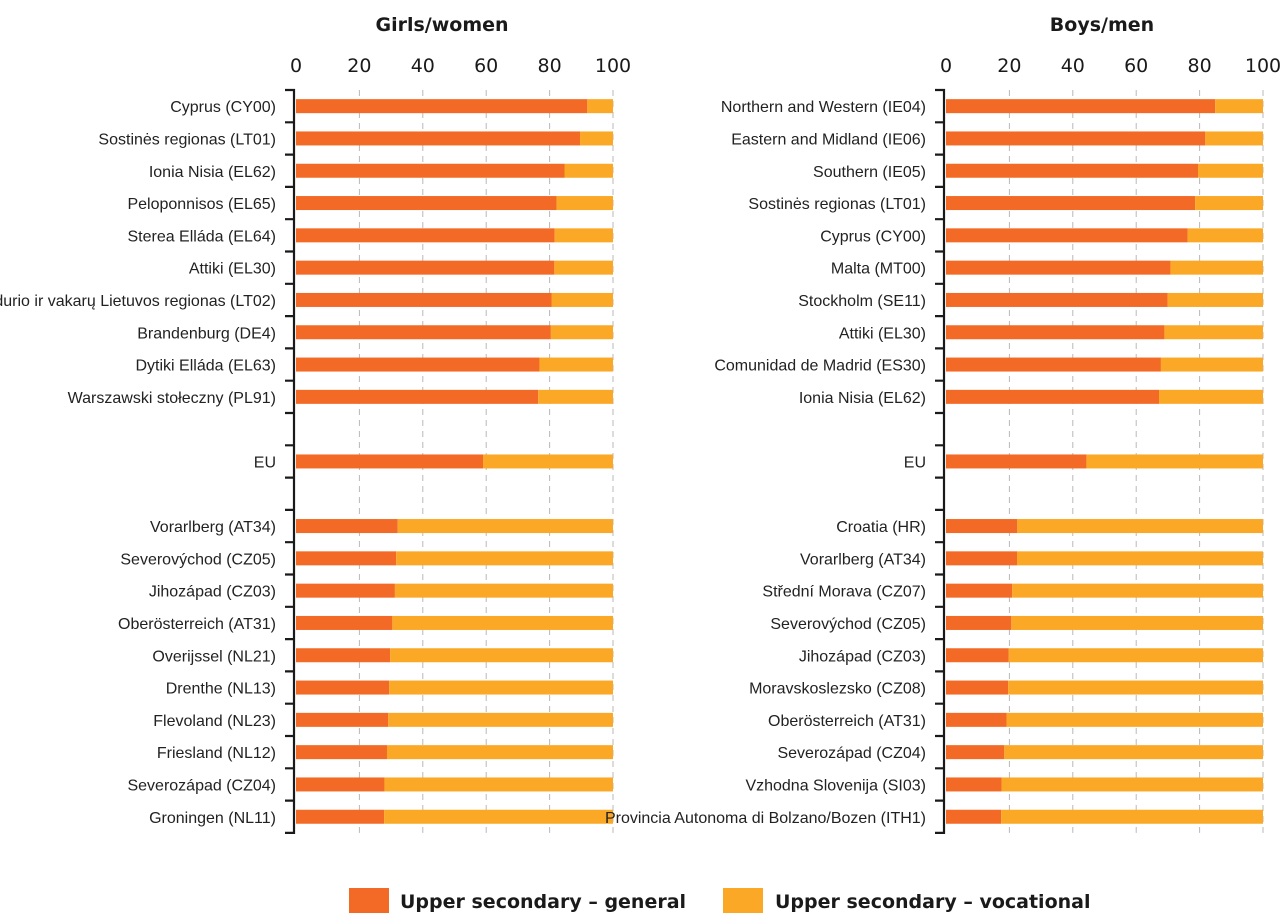 This screenshot has height=913, width=1284. I want to click on girls-x-tick-label: 20, so click(359, 66).